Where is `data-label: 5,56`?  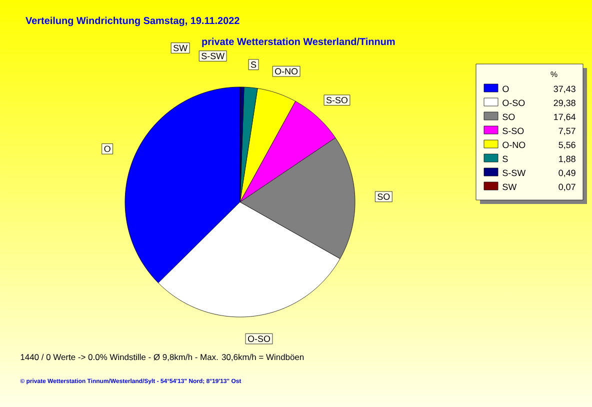
data-label: 5,56 is located at coordinates (567, 146).